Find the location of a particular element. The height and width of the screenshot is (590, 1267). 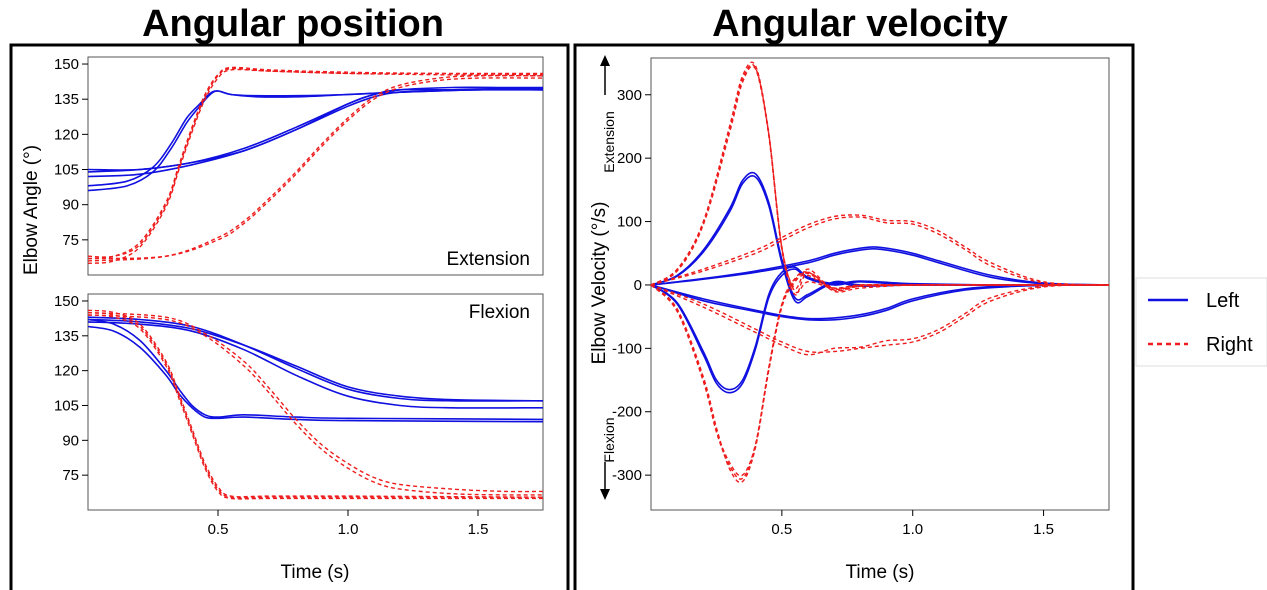

title-angular-velocity: Angular velocity is located at coordinates (860, 24).